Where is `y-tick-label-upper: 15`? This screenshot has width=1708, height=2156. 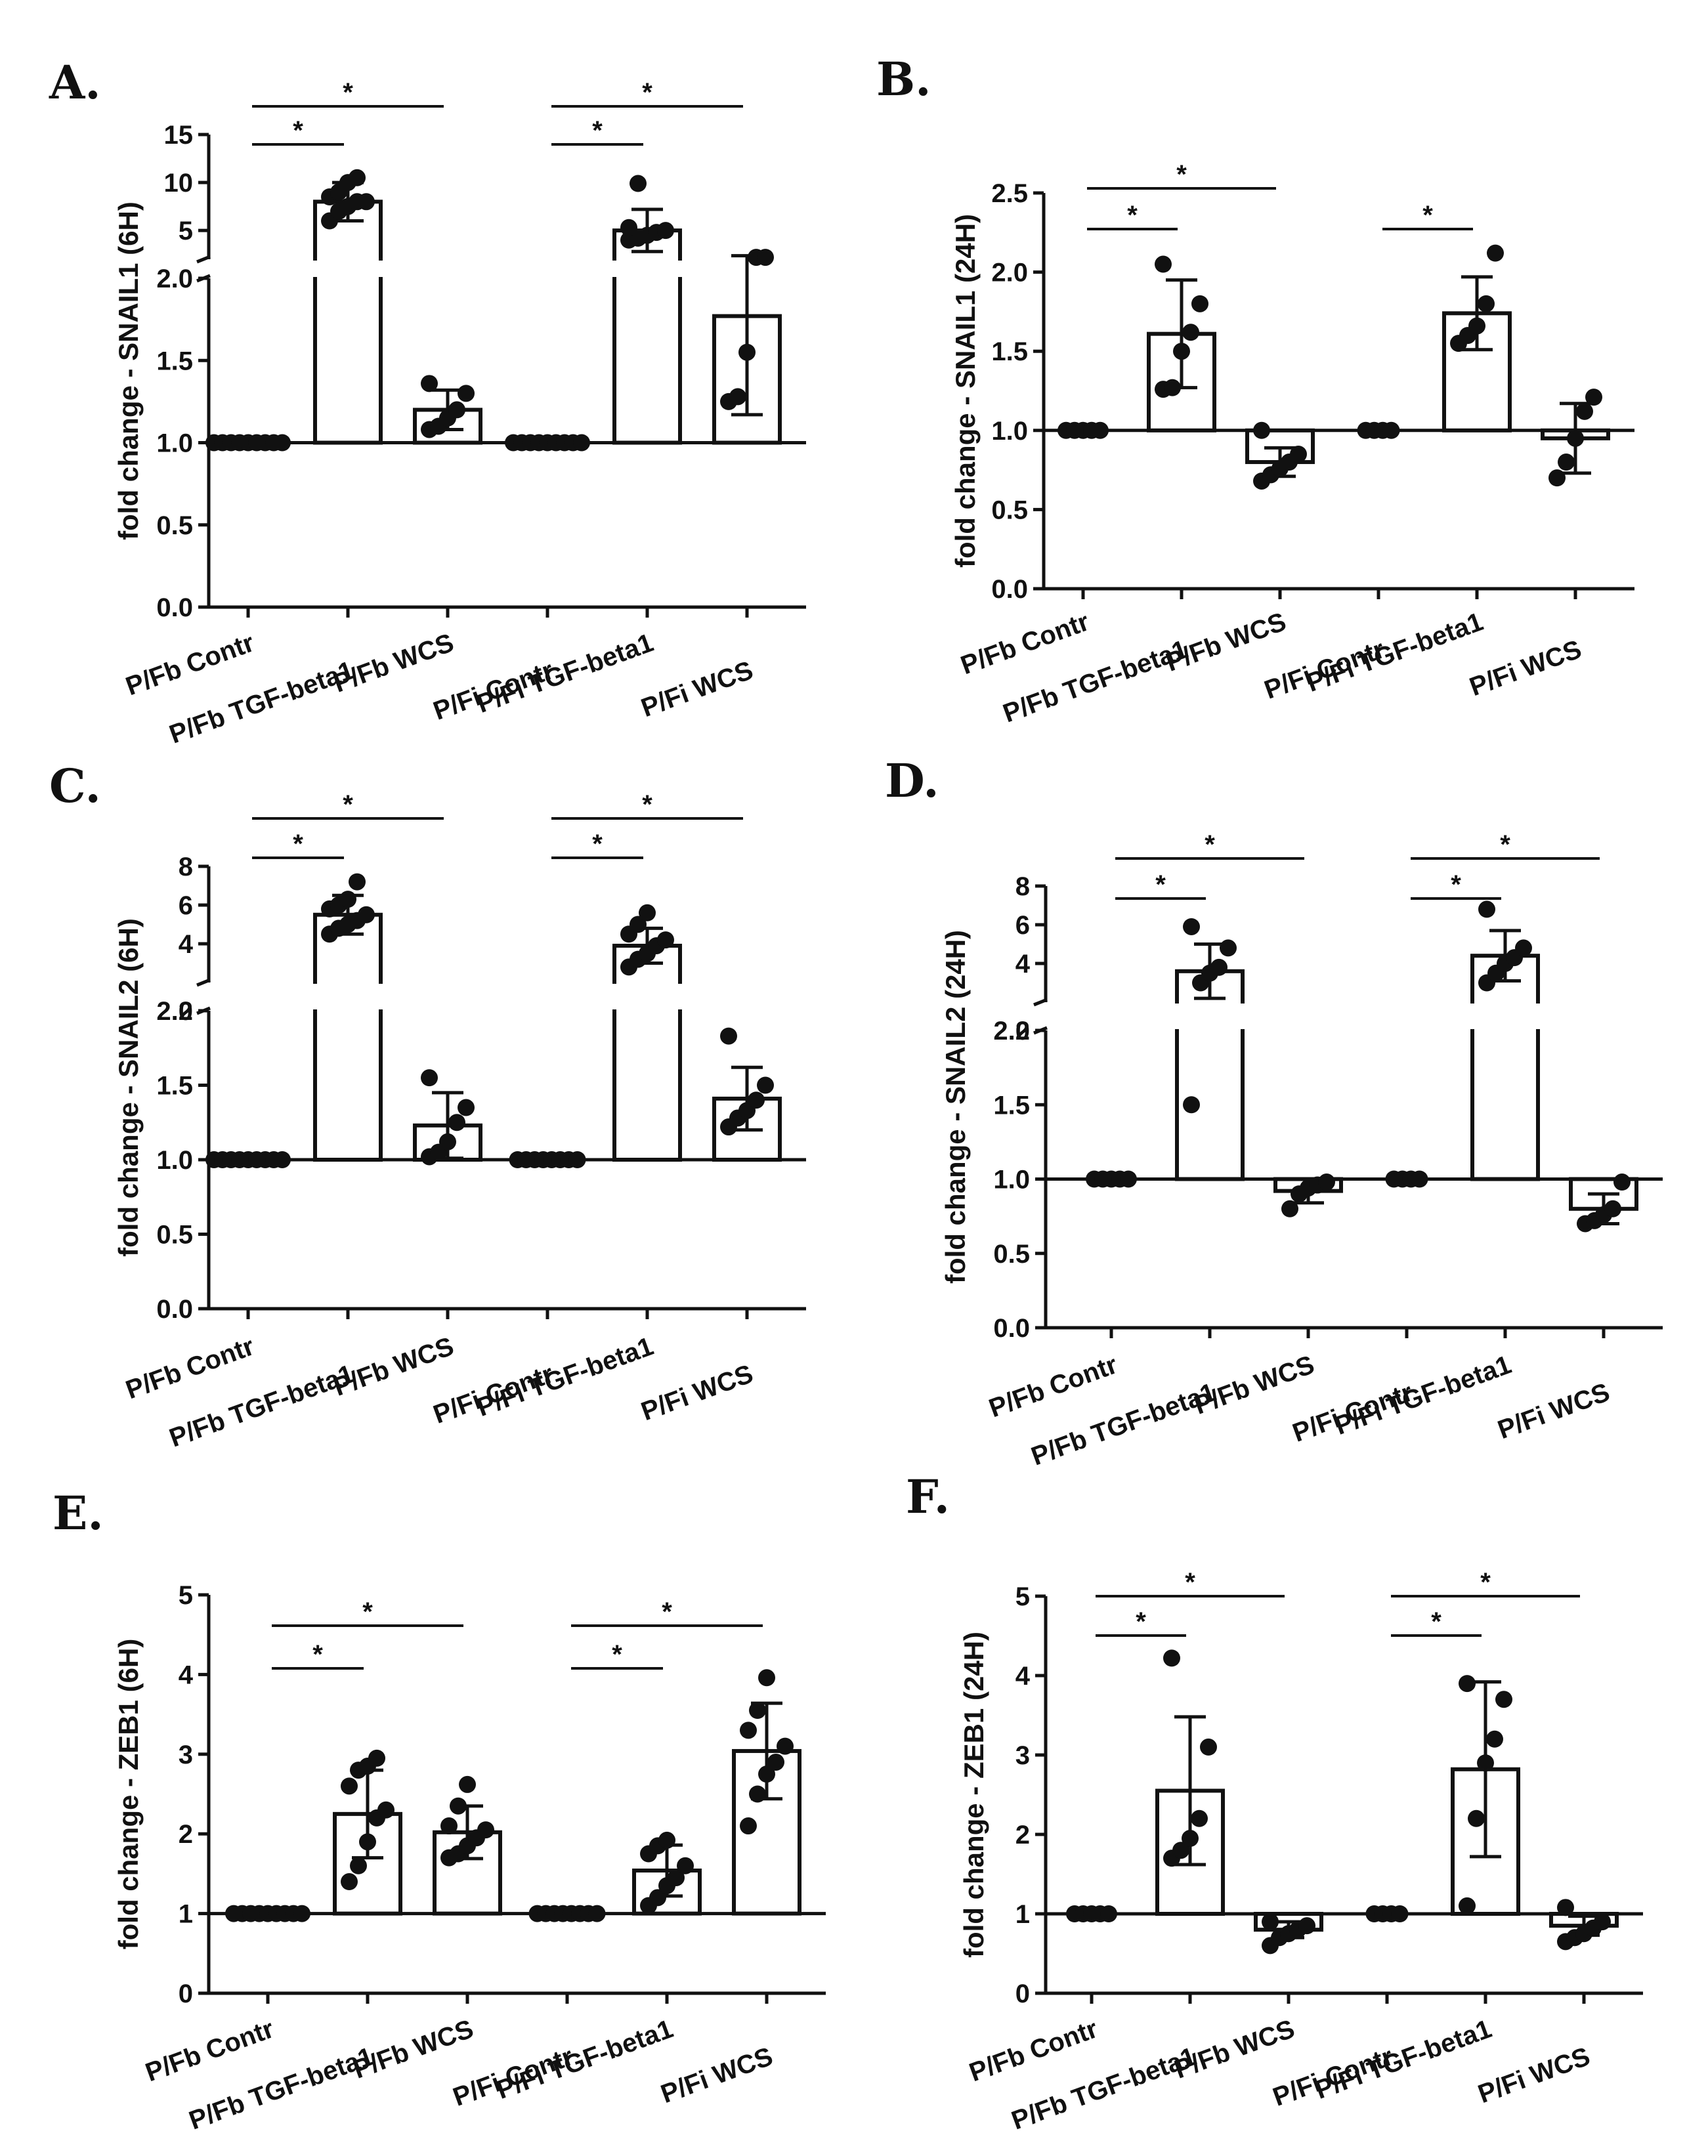 y-tick-label-upper: 15 is located at coordinates (179, 135).